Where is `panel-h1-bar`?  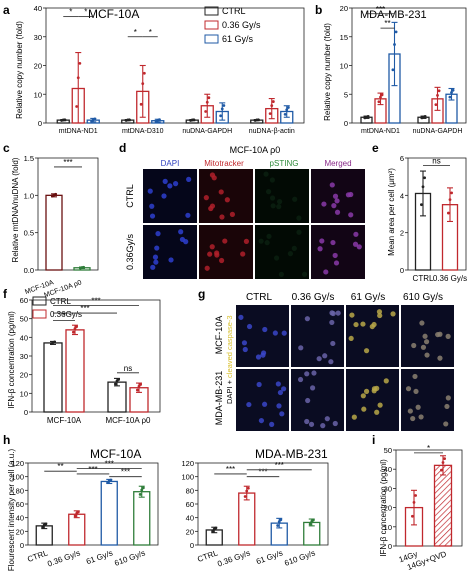 panel-h1-bar is located at coordinates (109, 513).